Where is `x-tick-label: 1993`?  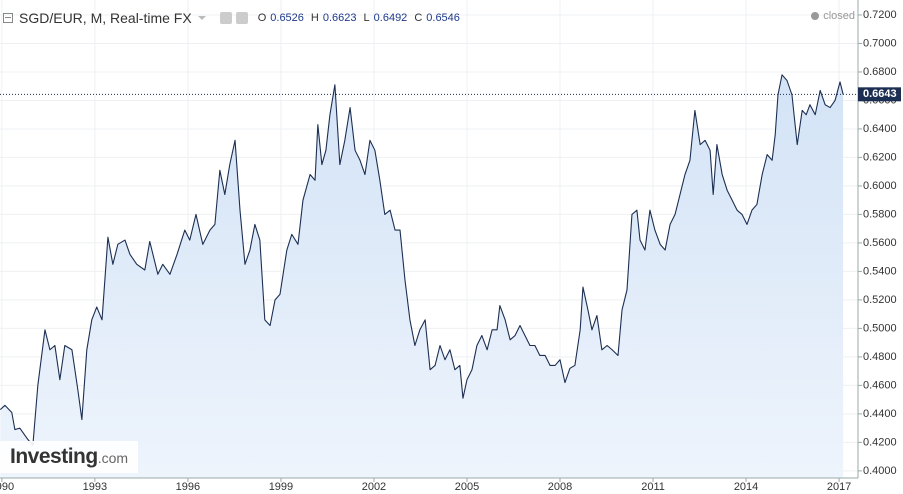
x-tick-label: 1993 is located at coordinates (95, 487).